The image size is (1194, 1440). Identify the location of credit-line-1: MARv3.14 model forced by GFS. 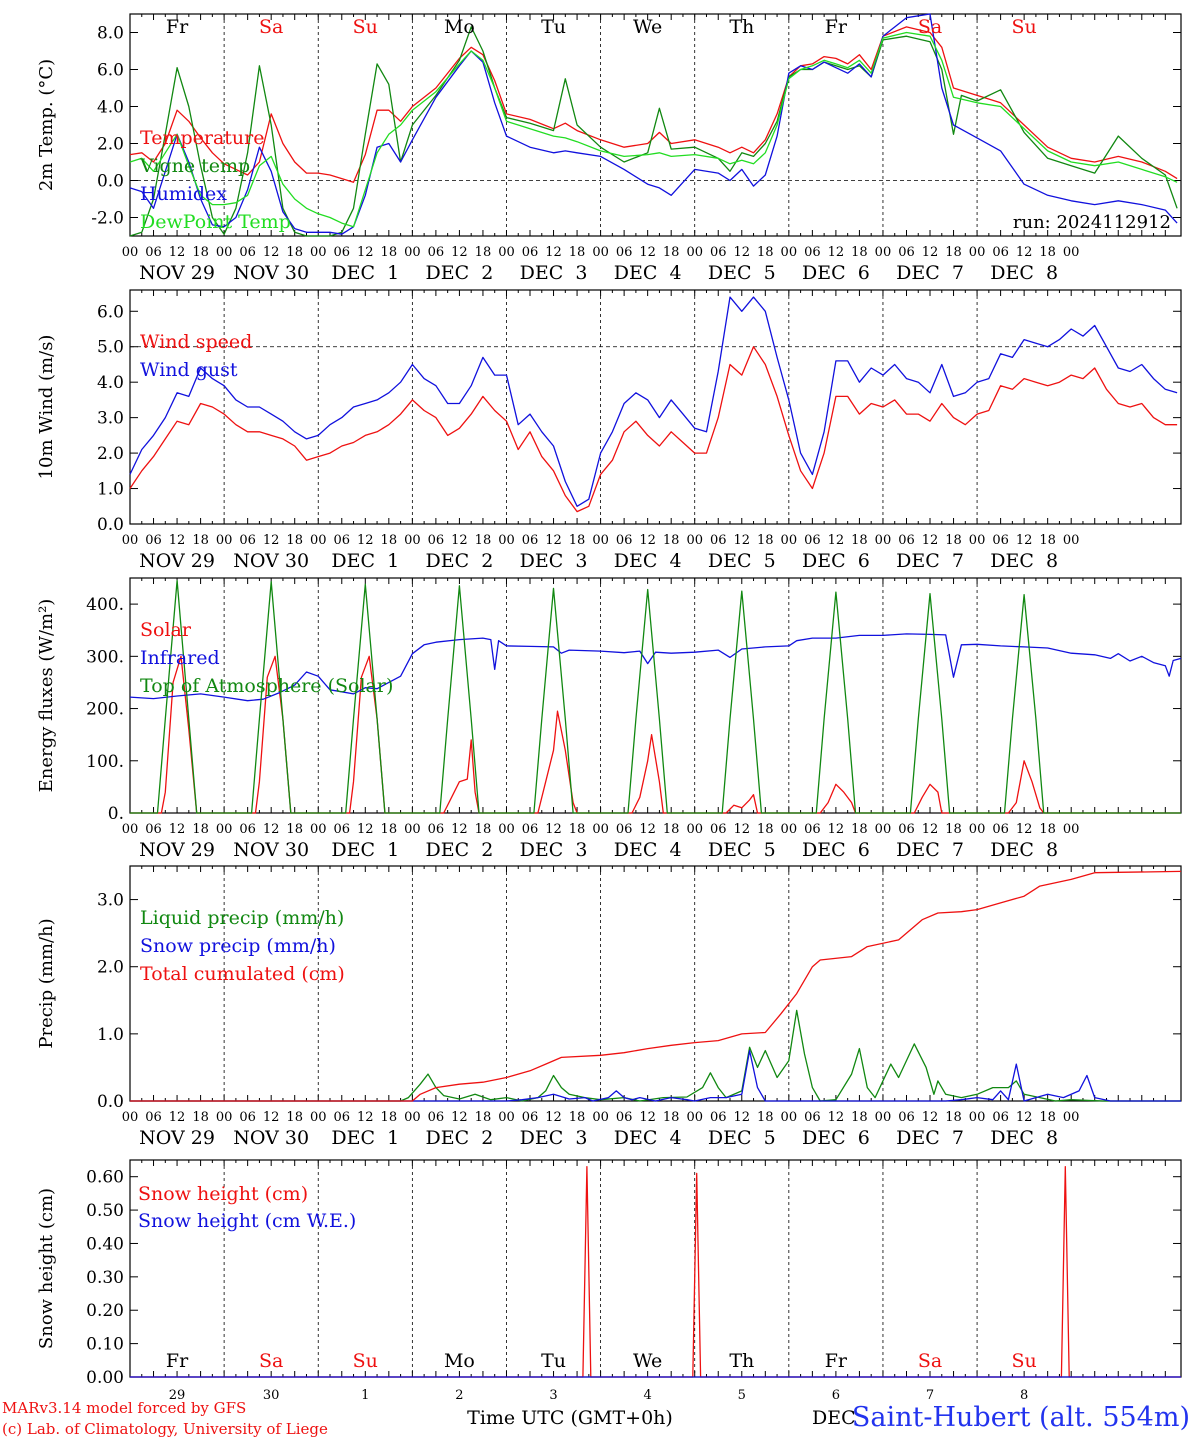
(124, 1408).